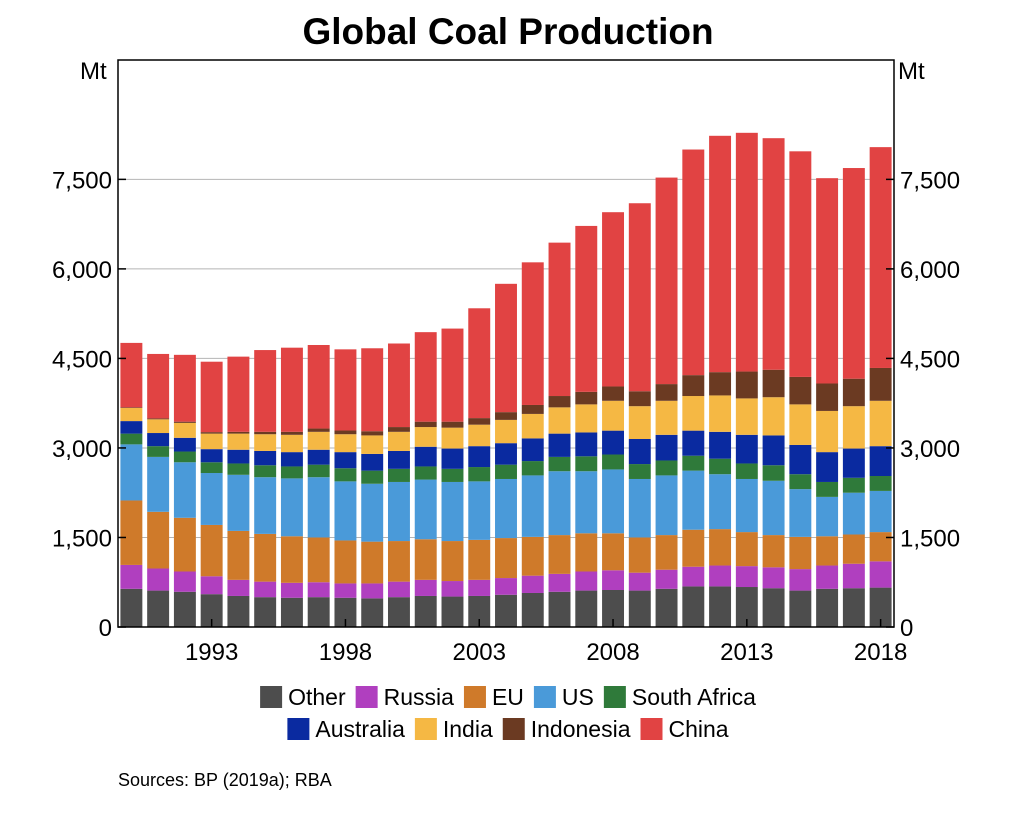  What do you see at coordinates (586, 581) in the screenshot?
I see `bar-russia-2007` at bounding box center [586, 581].